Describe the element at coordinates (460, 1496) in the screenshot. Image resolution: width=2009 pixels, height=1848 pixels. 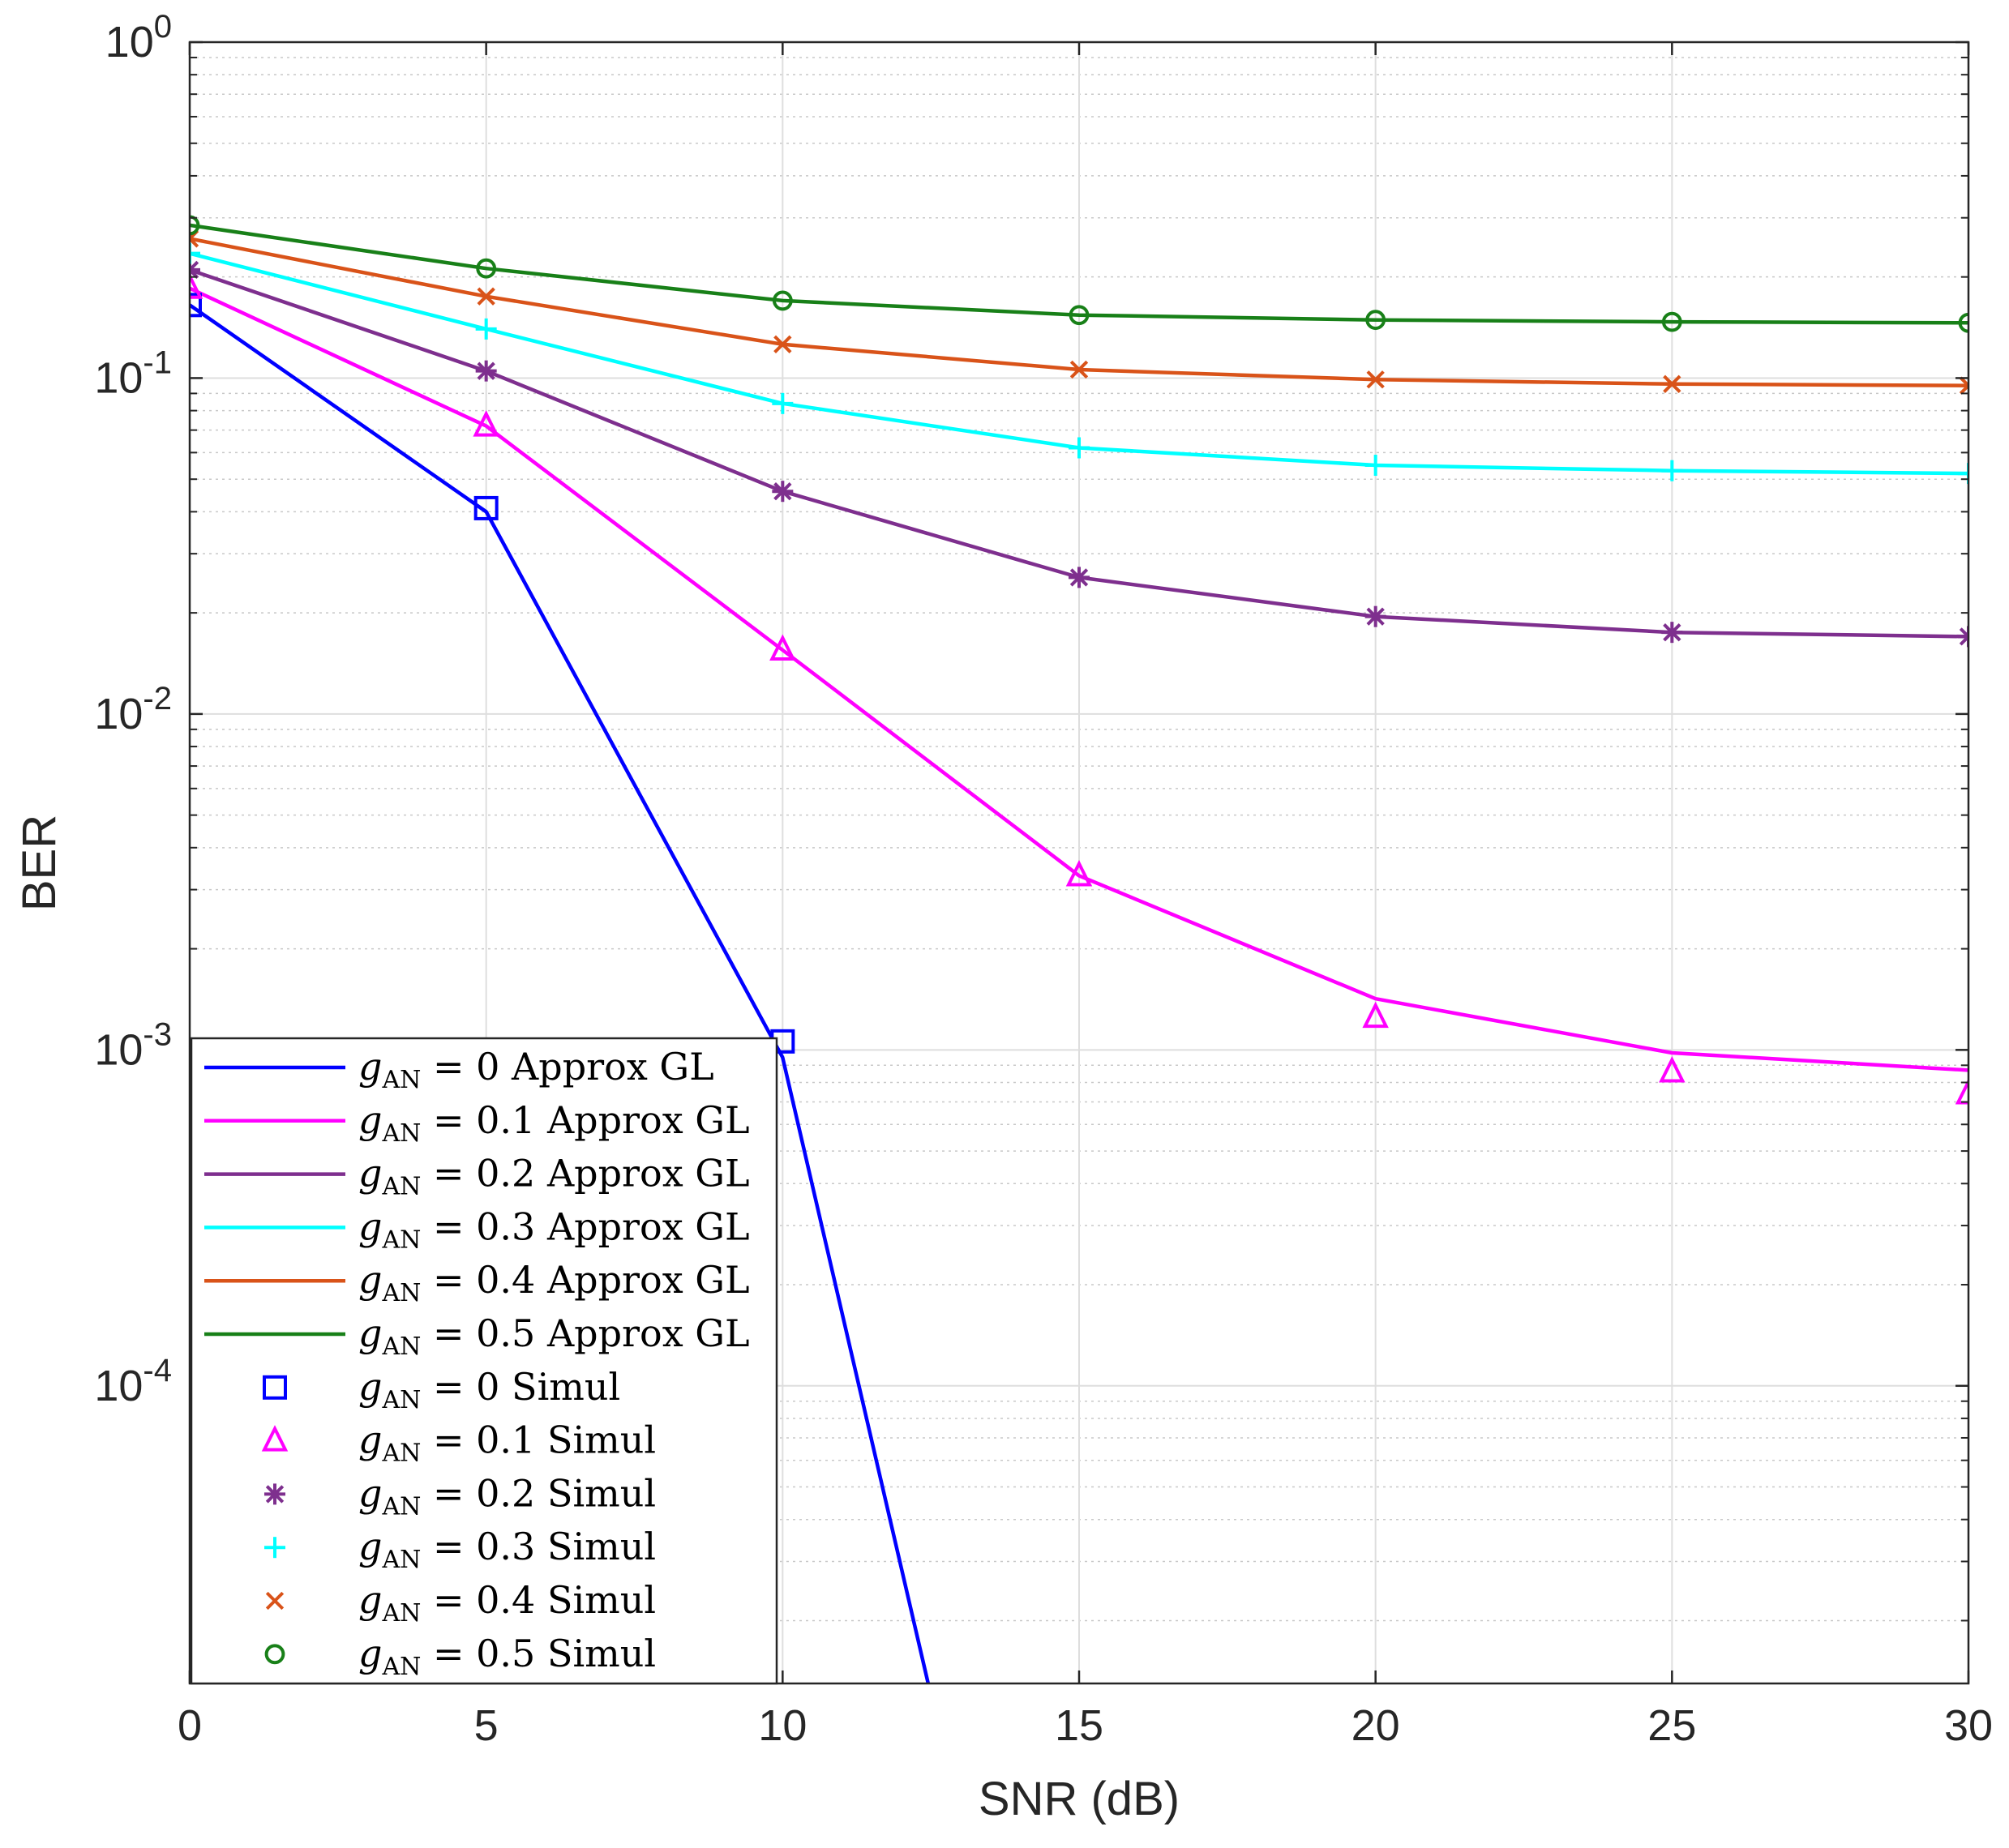
I see `legend-item-g0.2-simul: gAN = 0.2 Simul` at that location.